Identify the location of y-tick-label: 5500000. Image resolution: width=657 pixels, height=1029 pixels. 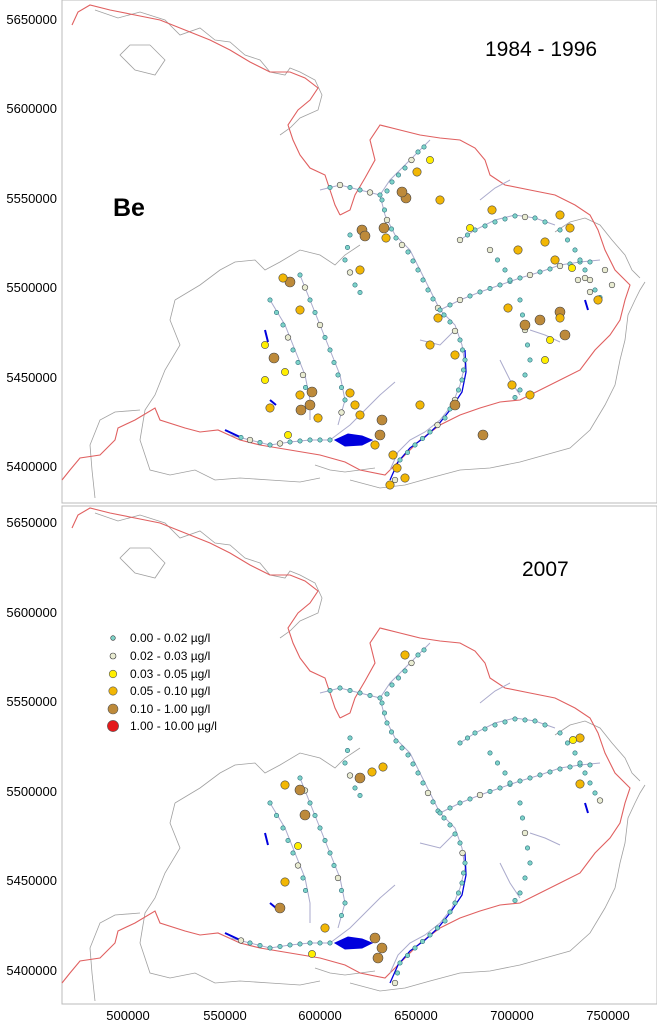
(31, 791).